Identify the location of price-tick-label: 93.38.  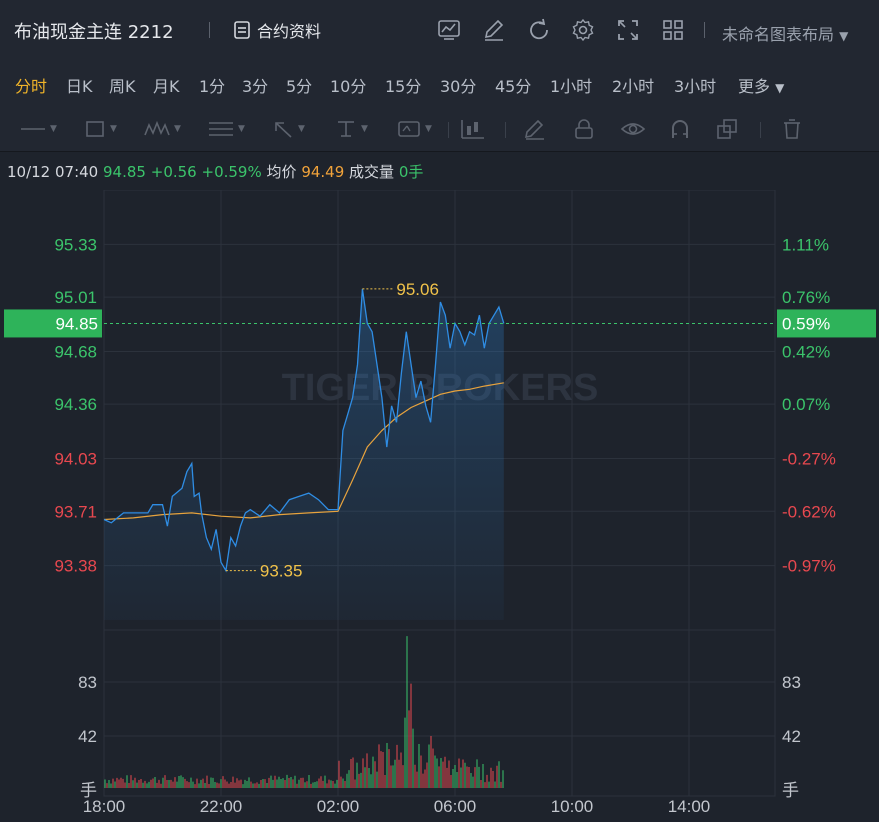
(75, 566).